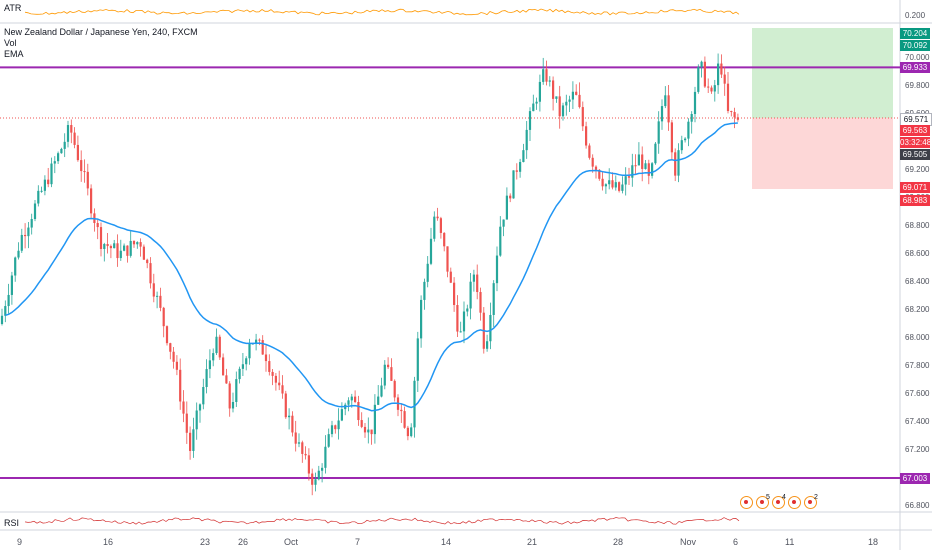  What do you see at coordinates (917, 169) in the screenshot?
I see `price-tick: 69.200` at bounding box center [917, 169].